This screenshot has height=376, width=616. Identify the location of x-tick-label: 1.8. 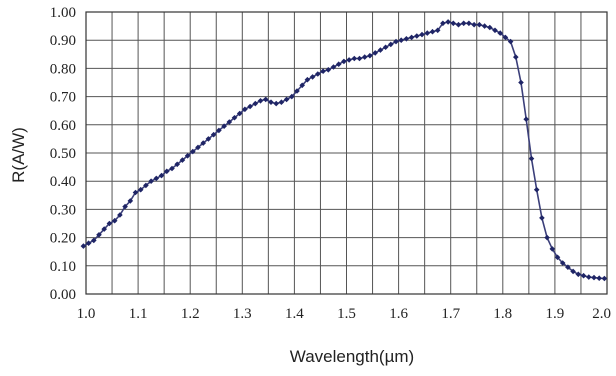
(502, 314).